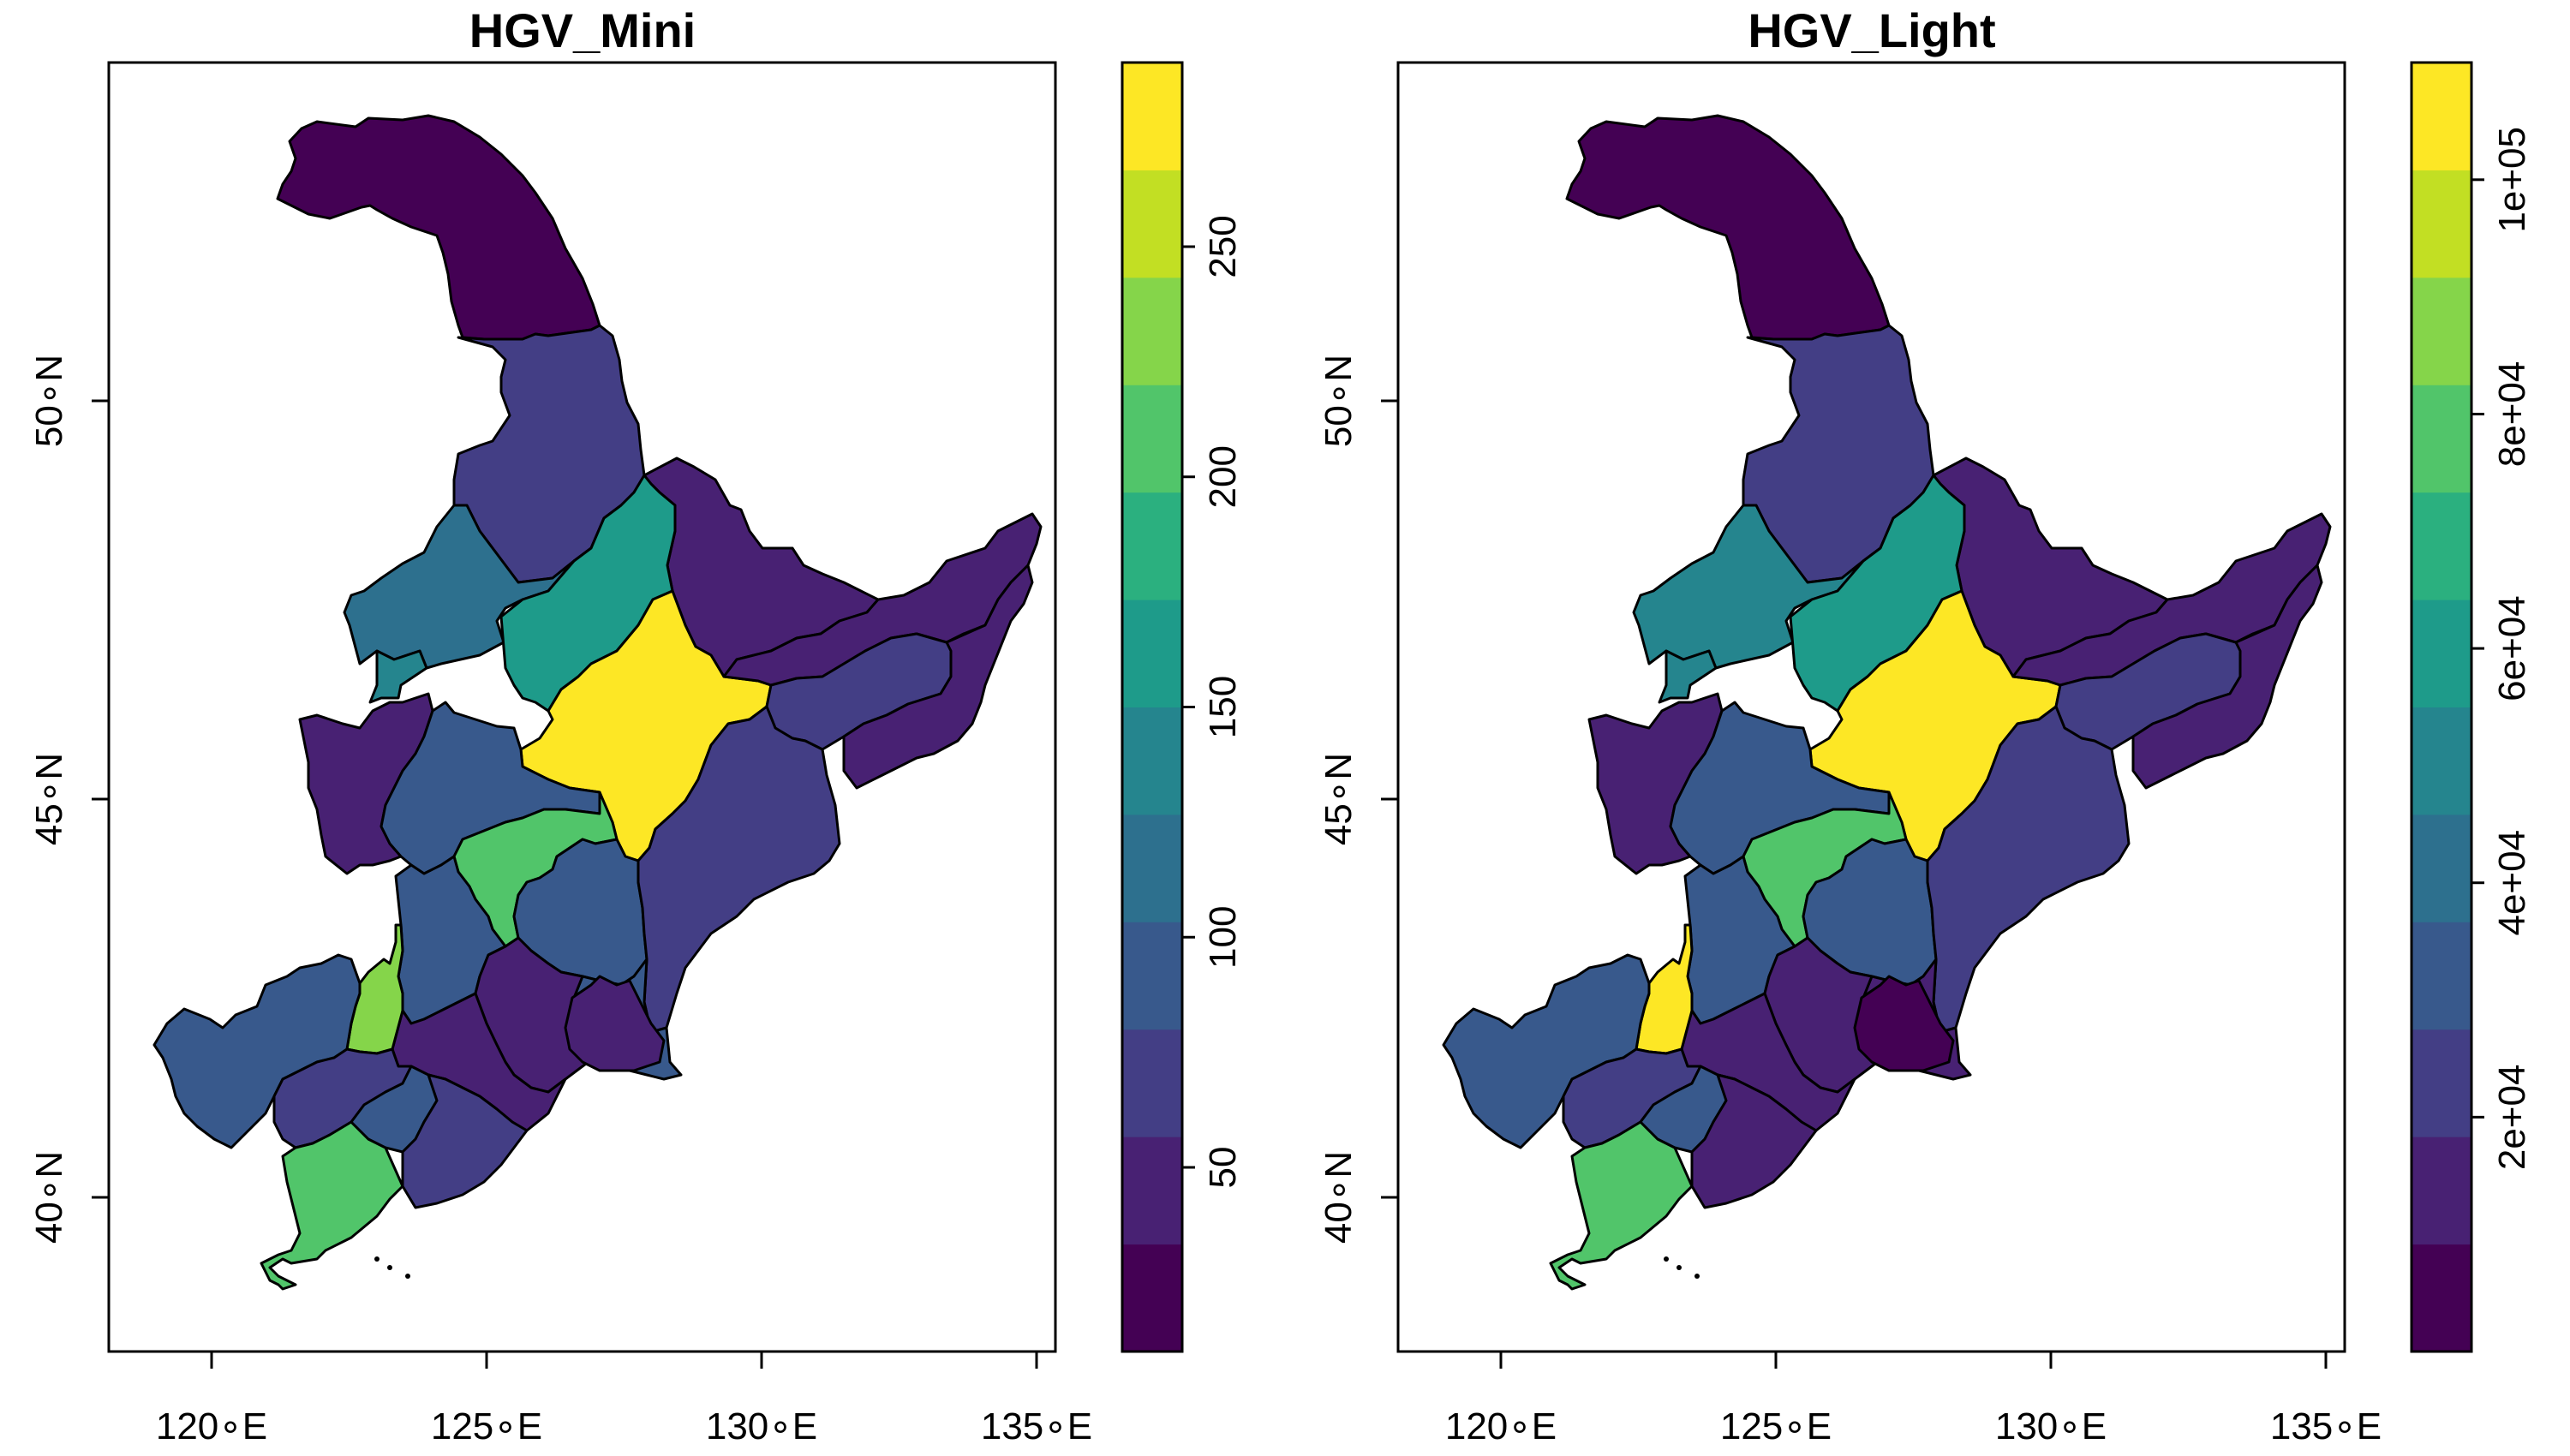 This screenshot has width=2570, height=1456. What do you see at coordinates (1223, 246) in the screenshot?
I see `legend-tick-label: 250` at bounding box center [1223, 246].